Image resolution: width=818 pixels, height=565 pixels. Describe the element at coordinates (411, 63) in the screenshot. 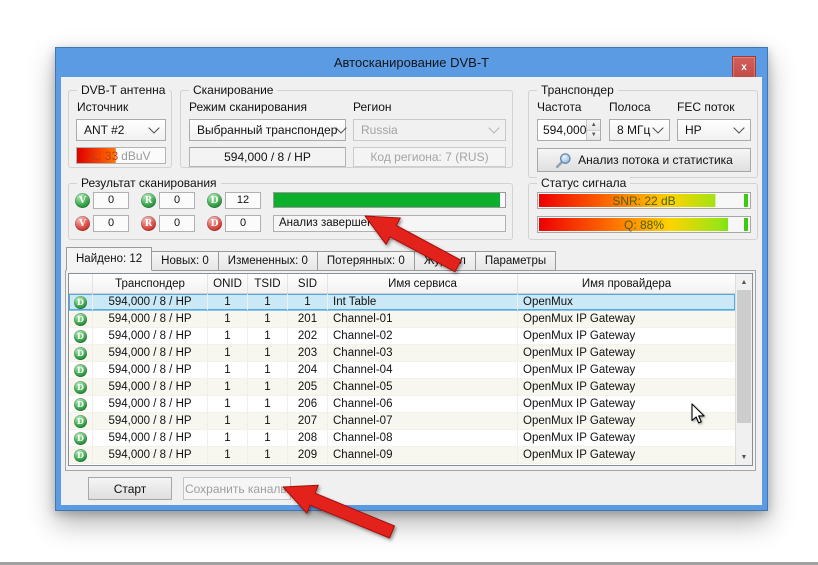

I see `title-bar: Автосканирование DVB-T x` at that location.